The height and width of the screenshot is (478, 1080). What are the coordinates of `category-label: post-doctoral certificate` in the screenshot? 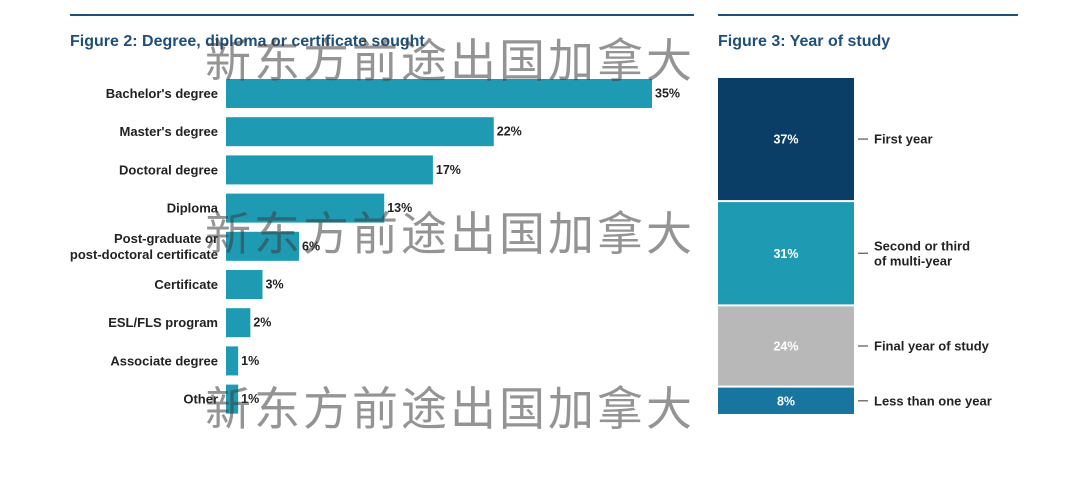 It's located at (144, 254).